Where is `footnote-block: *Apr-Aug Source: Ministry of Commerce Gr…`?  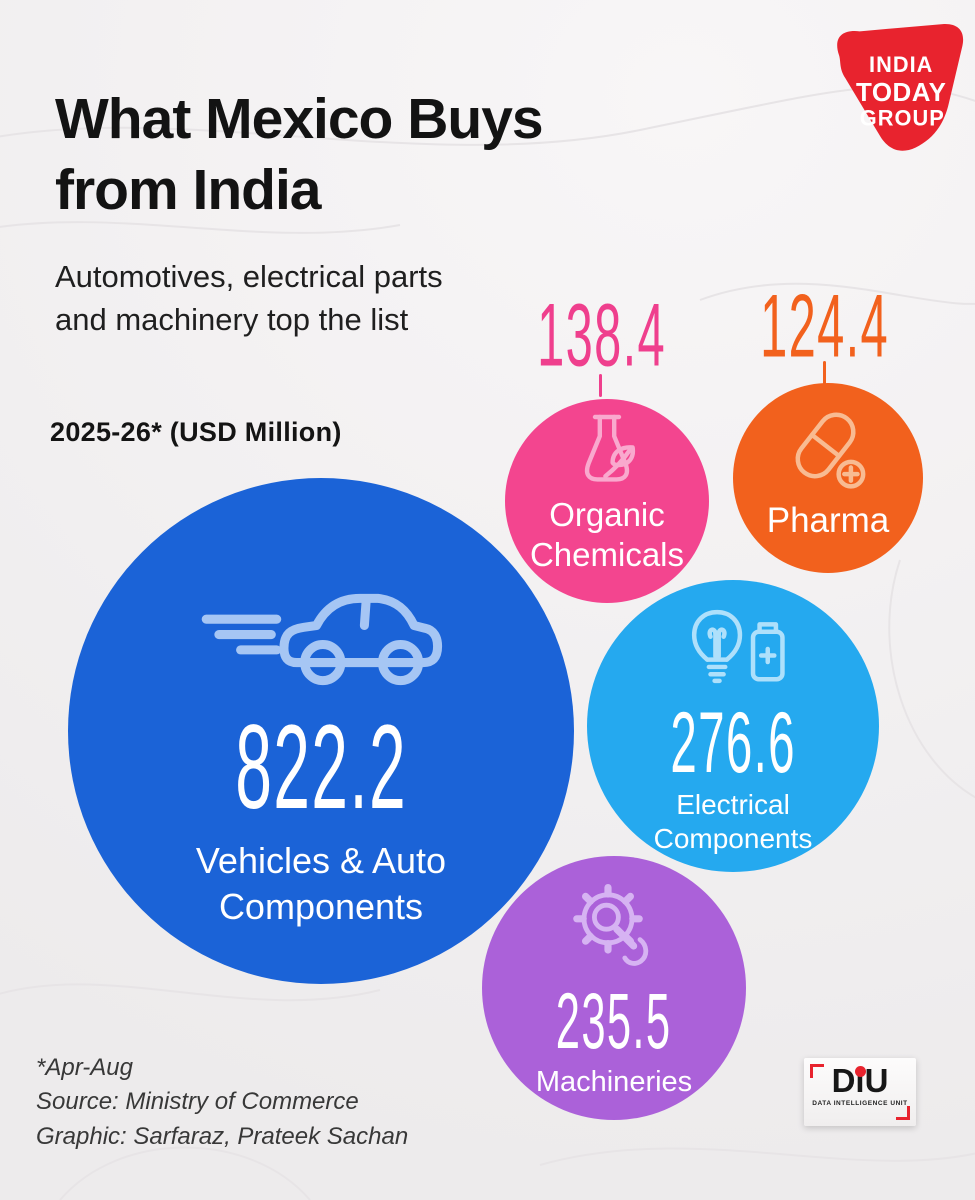
footnote-block: *Apr-Aug Source: Ministry of Commerce Gr… is located at coordinates (222, 1102).